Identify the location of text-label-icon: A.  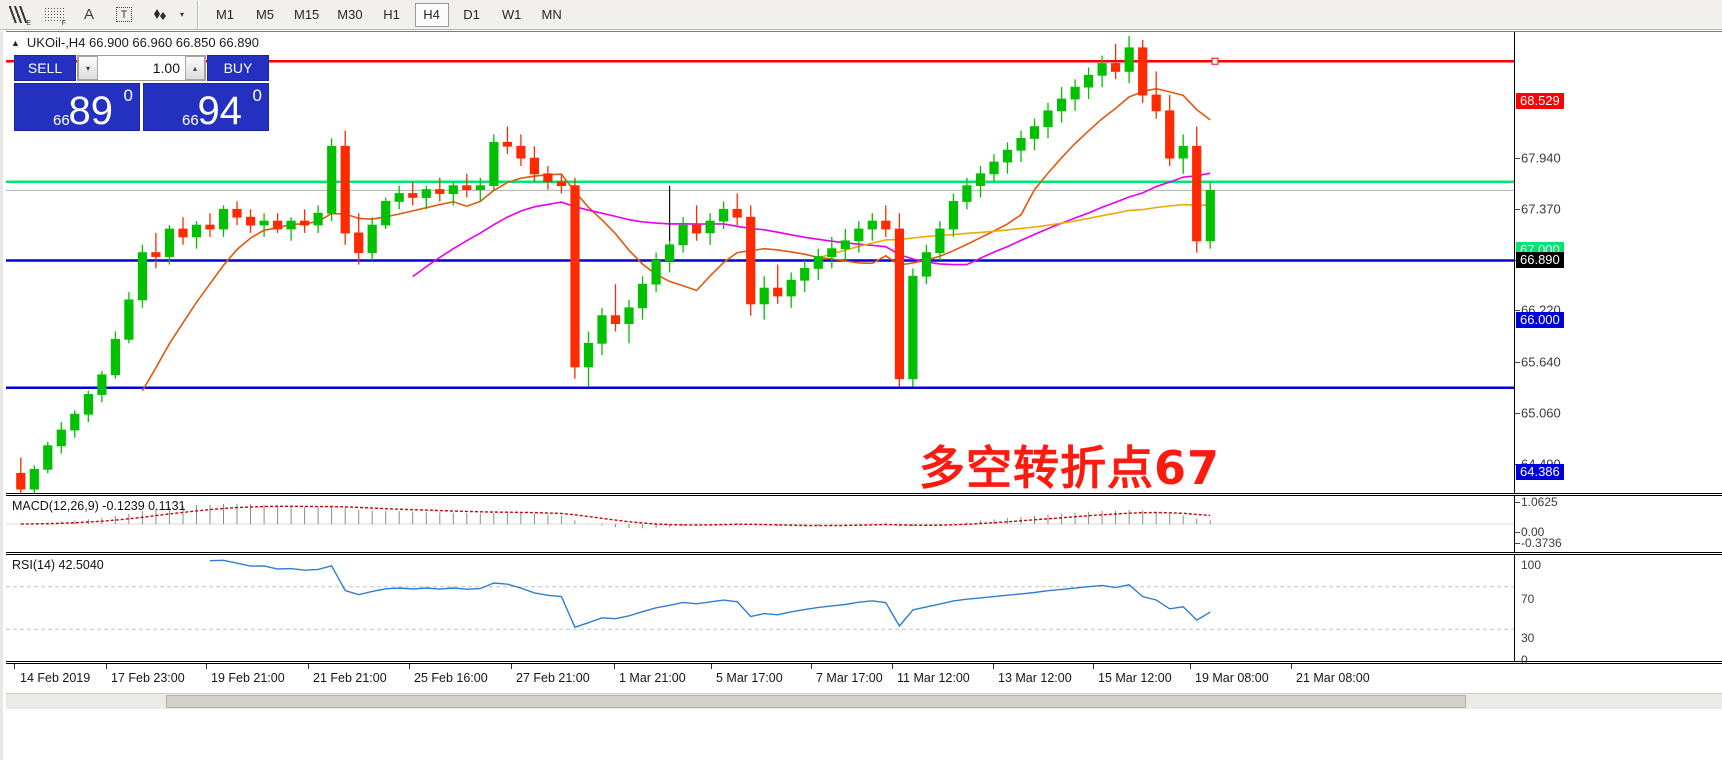
(88, 14).